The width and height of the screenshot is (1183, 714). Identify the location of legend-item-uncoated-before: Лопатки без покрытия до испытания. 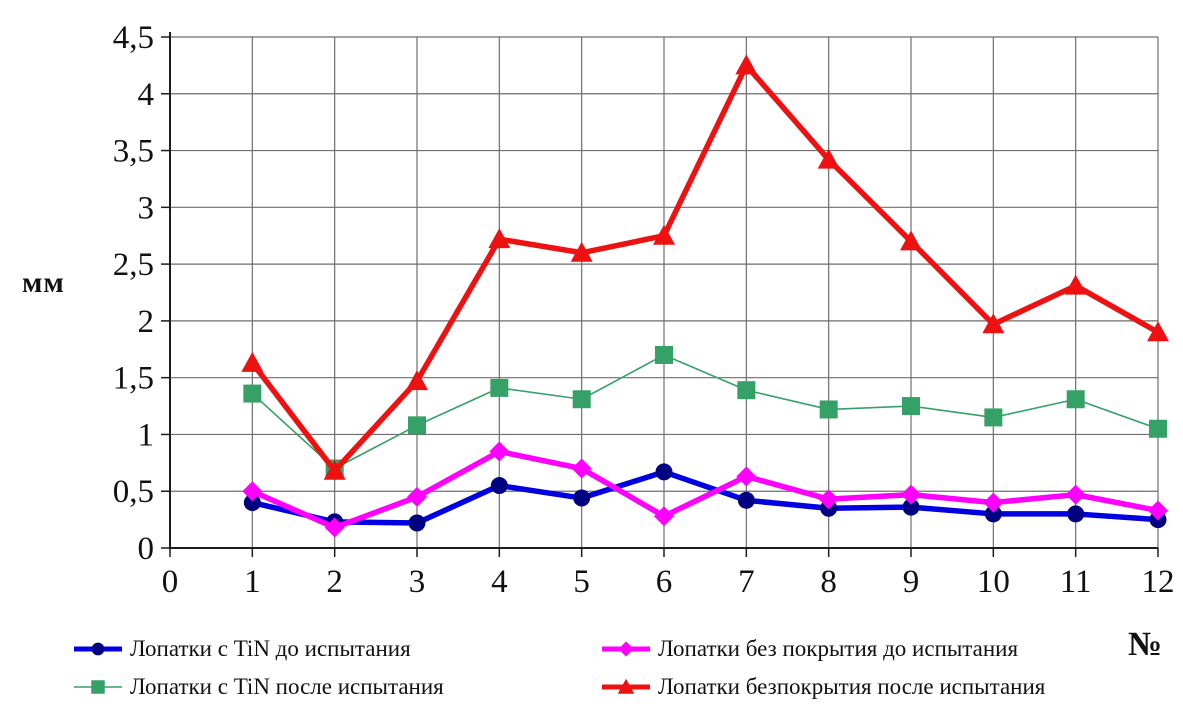
(841, 649).